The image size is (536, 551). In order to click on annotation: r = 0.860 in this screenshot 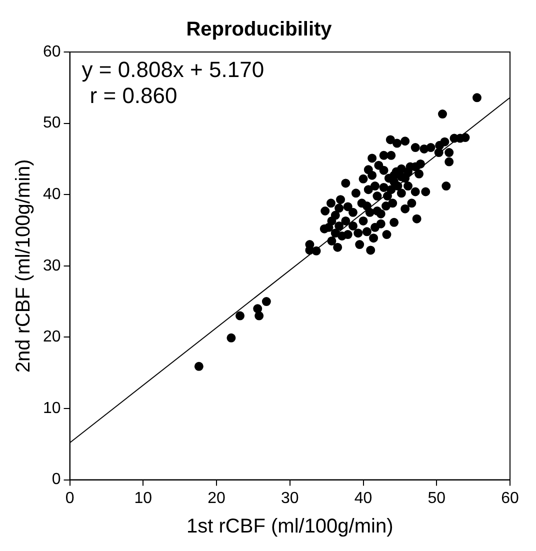, I will do `click(134, 95)`.